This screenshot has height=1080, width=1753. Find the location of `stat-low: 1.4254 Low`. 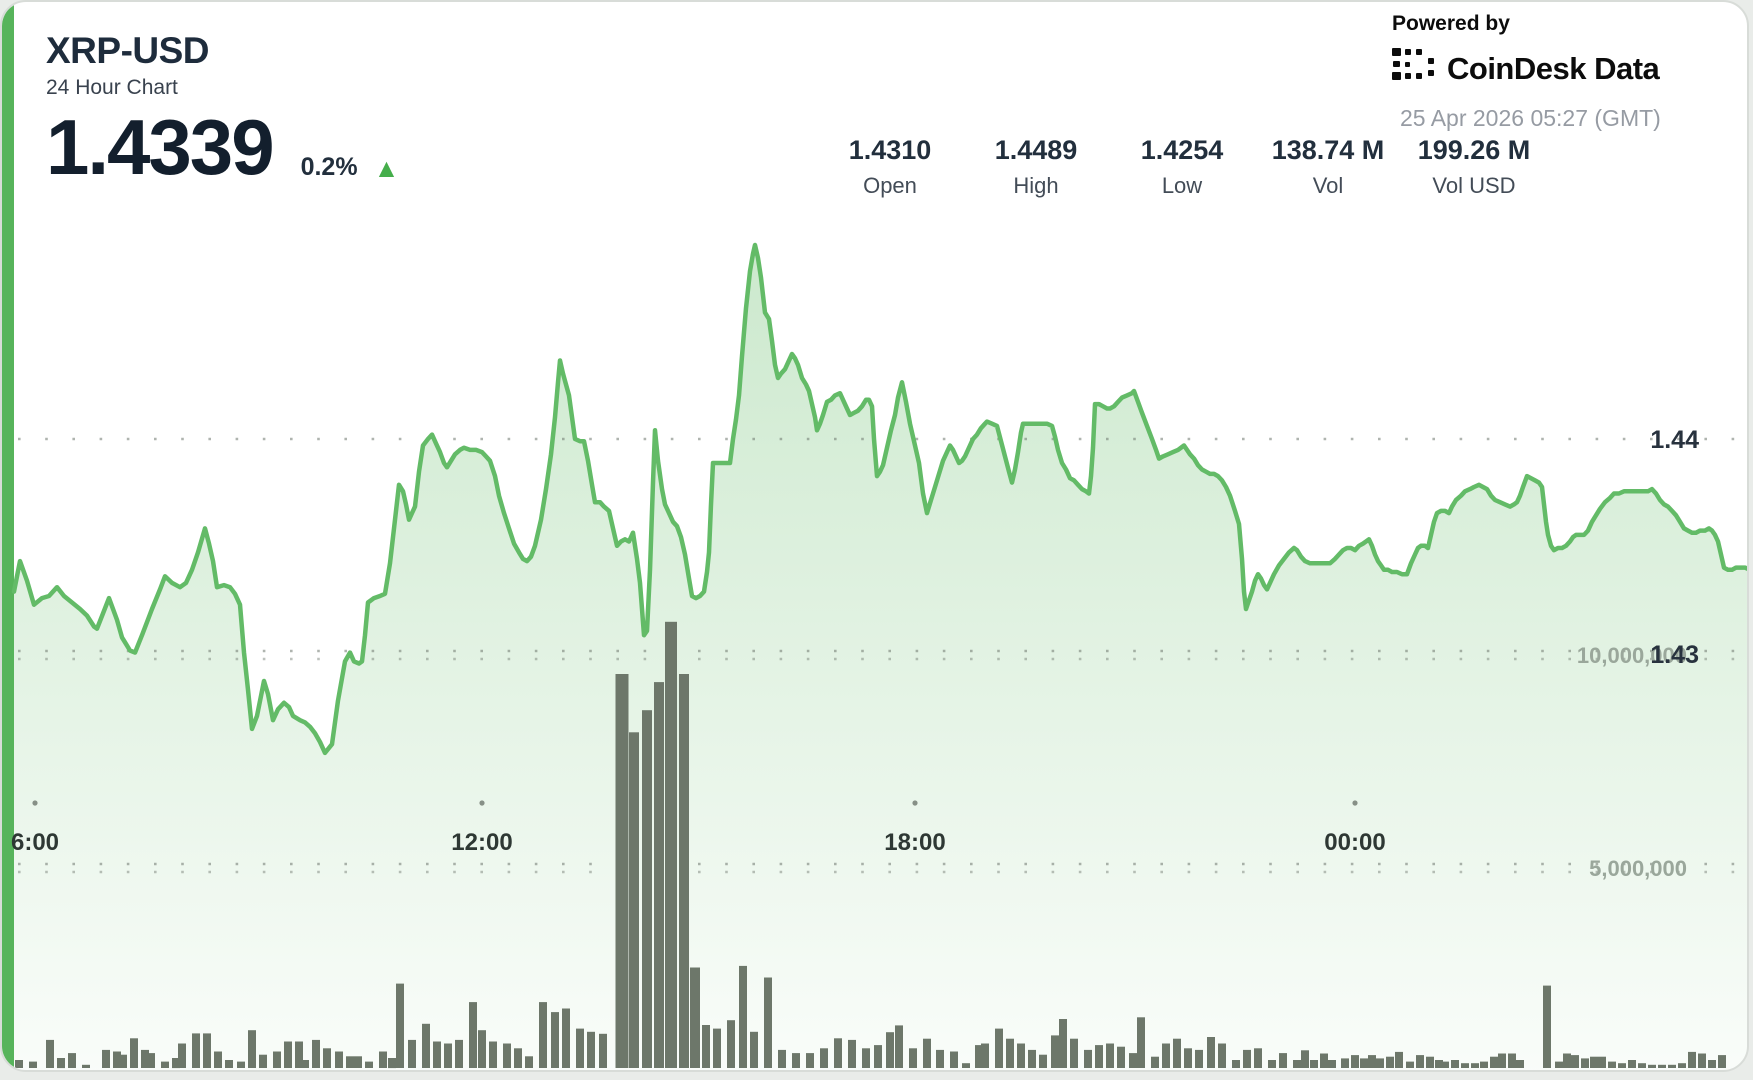

stat-low: 1.4254 Low is located at coordinates (1182, 167).